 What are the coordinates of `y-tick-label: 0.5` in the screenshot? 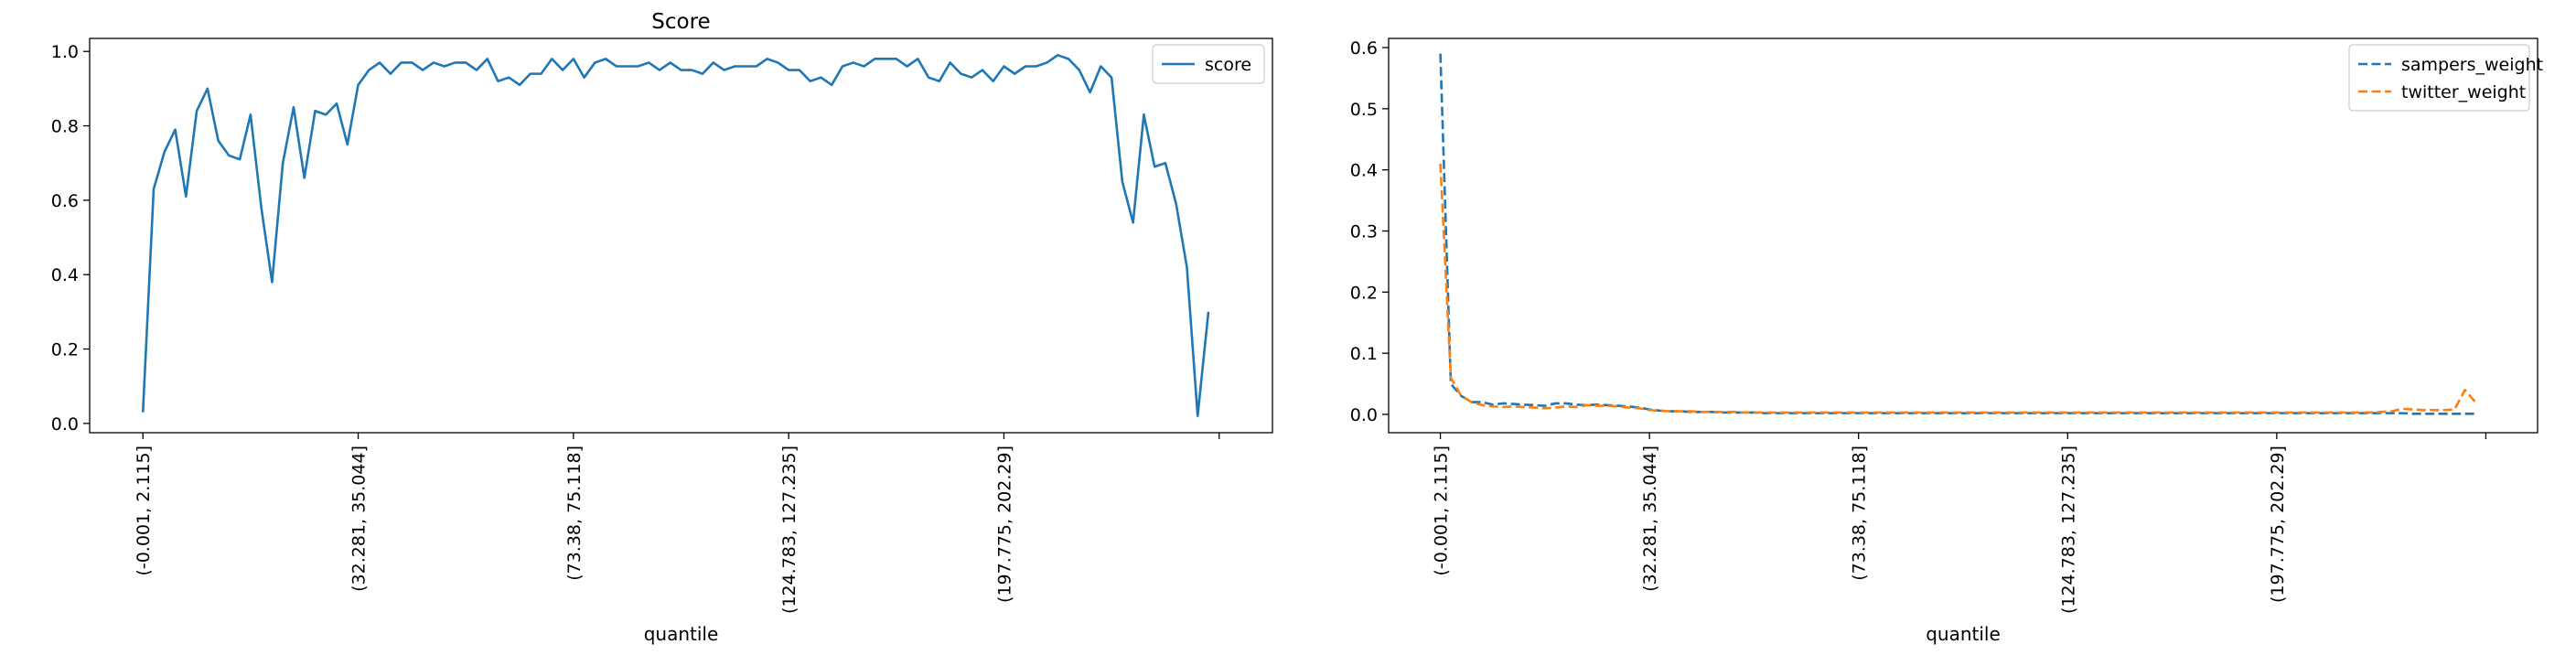 It's located at (1364, 110).